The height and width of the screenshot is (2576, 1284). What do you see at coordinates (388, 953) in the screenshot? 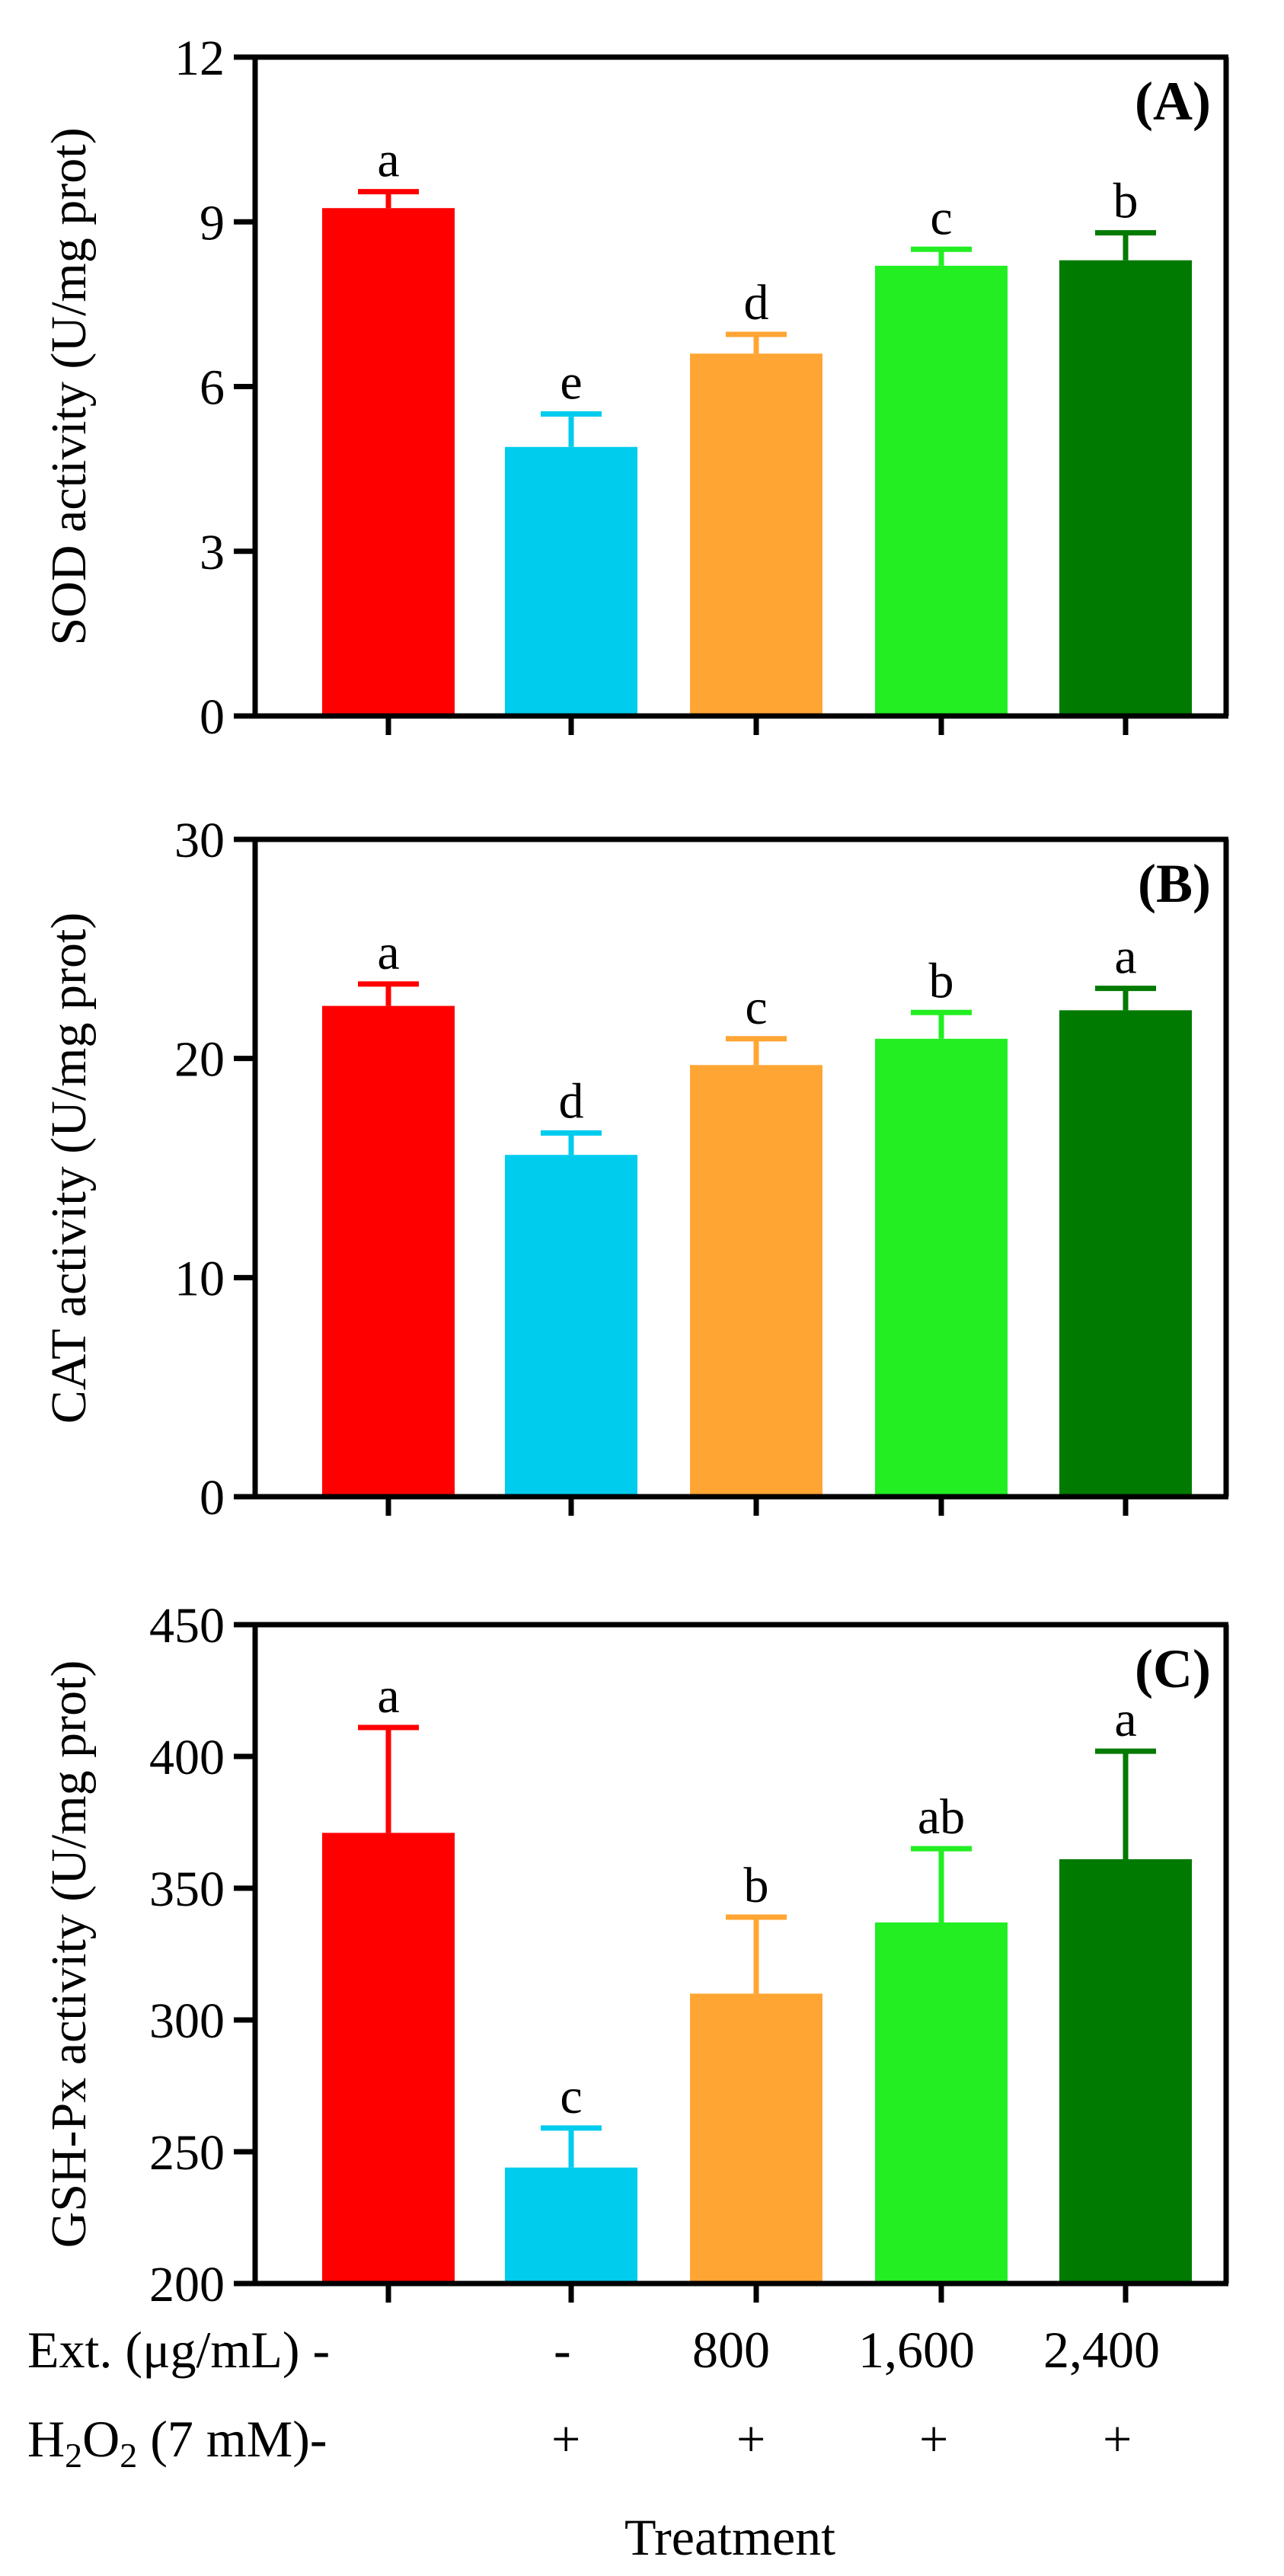
I see `significance-letter-1-0: a` at bounding box center [388, 953].